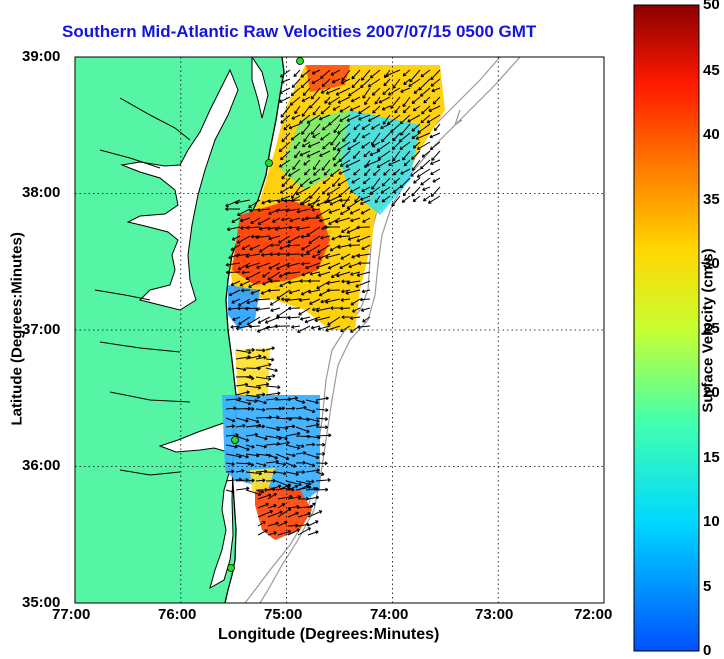  I want to click on coastline, so click(254, 330).